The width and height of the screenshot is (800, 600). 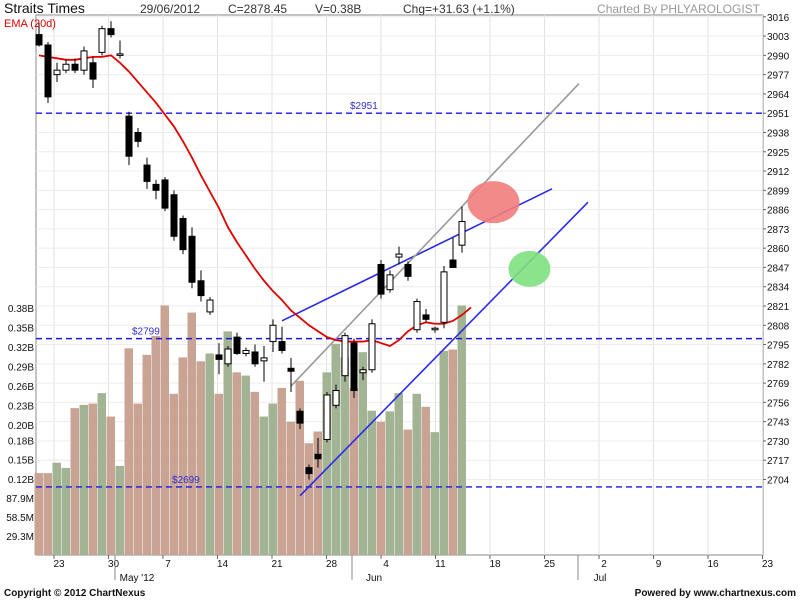 What do you see at coordinates (146, 332) in the screenshot?
I see `reference-line-label: $2799` at bounding box center [146, 332].